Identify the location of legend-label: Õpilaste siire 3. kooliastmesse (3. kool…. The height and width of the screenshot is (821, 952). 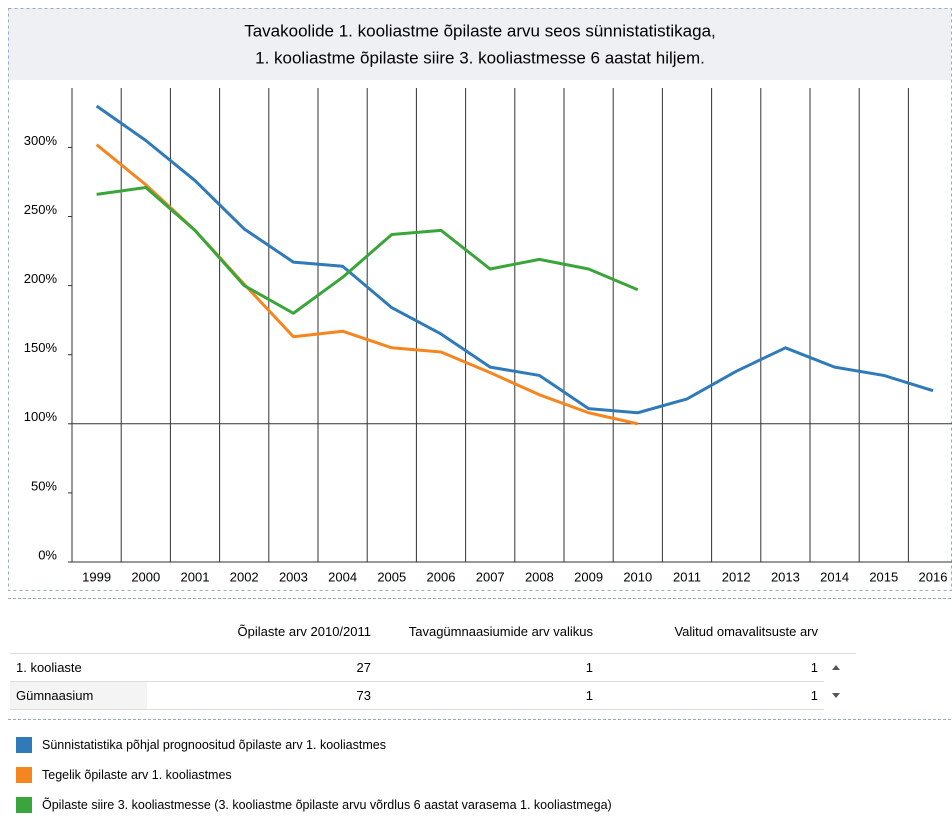
(327, 805).